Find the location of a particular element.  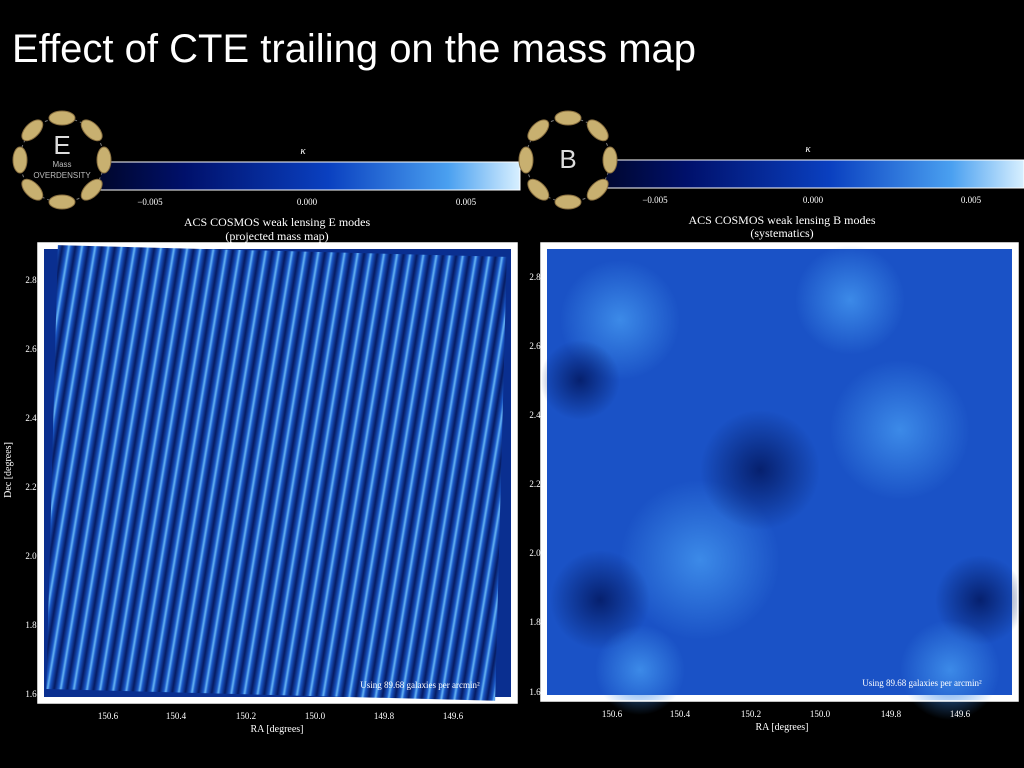

badge-caption: Mass is located at coordinates (61, 164).